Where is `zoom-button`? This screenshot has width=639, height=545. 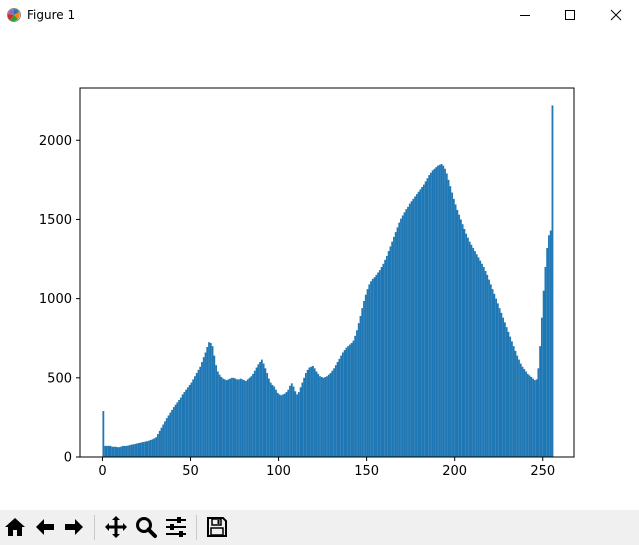
zoom-button is located at coordinates (146, 527).